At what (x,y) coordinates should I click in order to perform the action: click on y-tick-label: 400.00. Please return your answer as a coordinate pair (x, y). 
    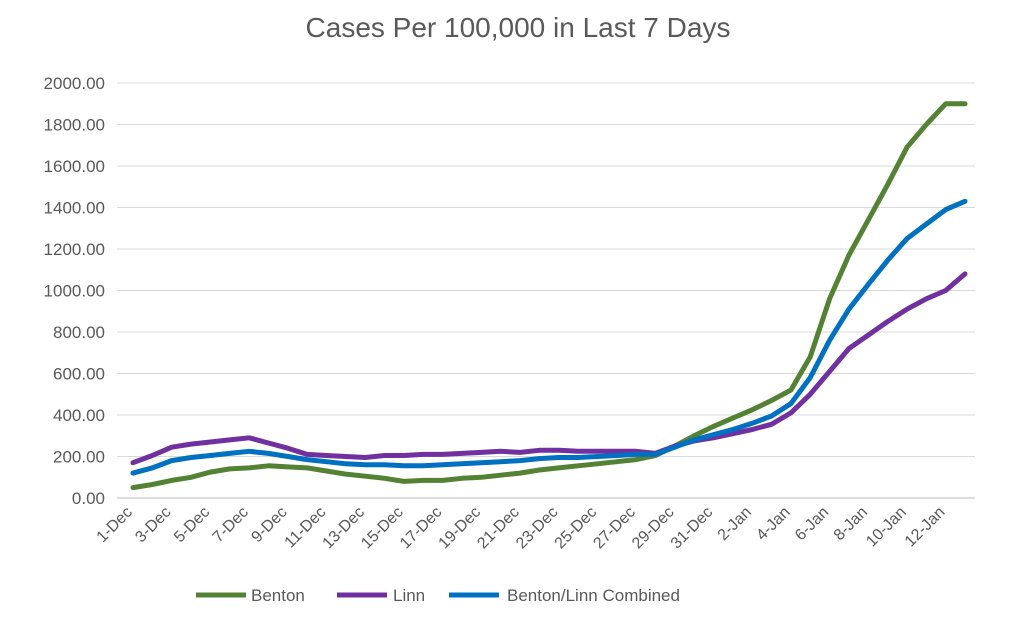
    Looking at the image, I should click on (79, 415).